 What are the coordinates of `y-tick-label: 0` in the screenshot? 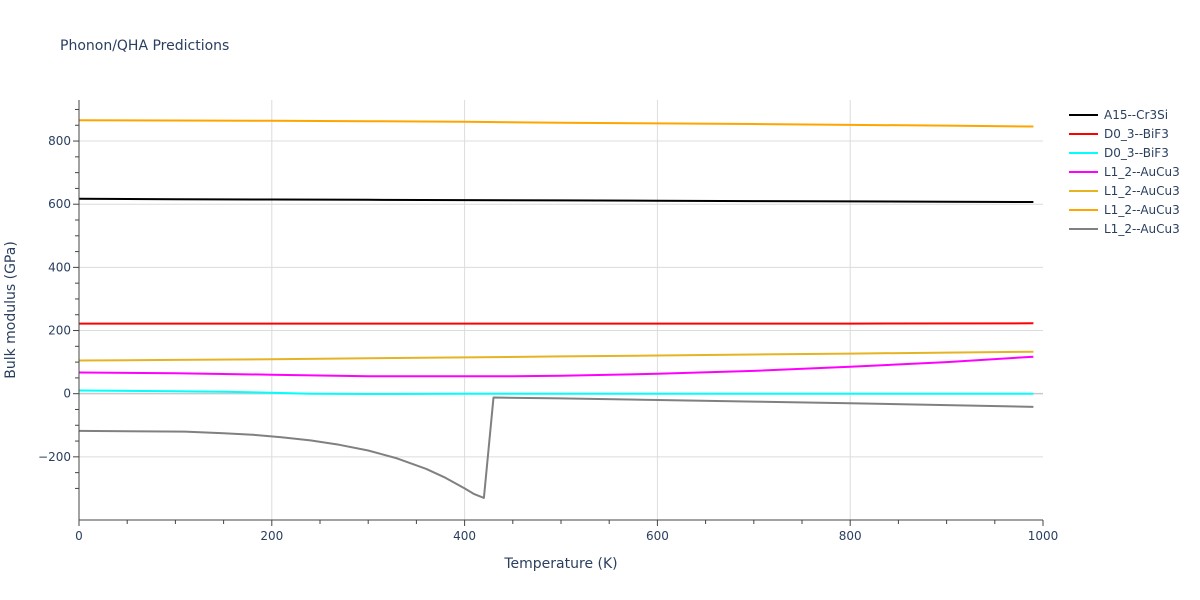 It's located at (67, 394).